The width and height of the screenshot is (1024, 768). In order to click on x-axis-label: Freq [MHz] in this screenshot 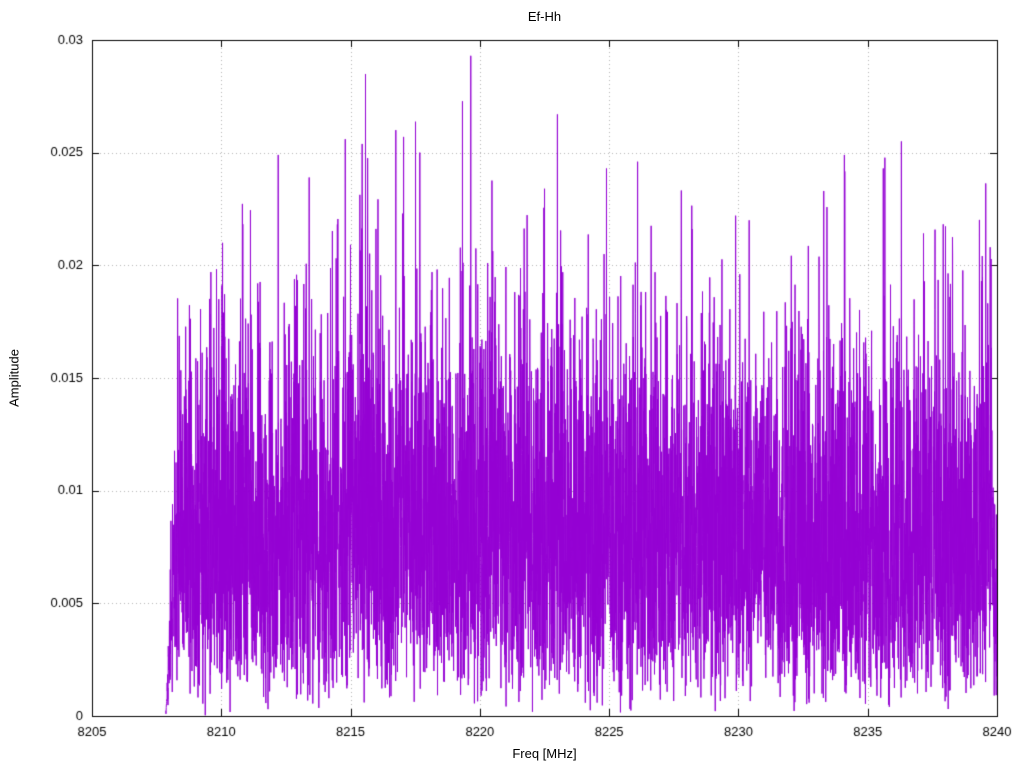, I will do `click(544, 753)`.